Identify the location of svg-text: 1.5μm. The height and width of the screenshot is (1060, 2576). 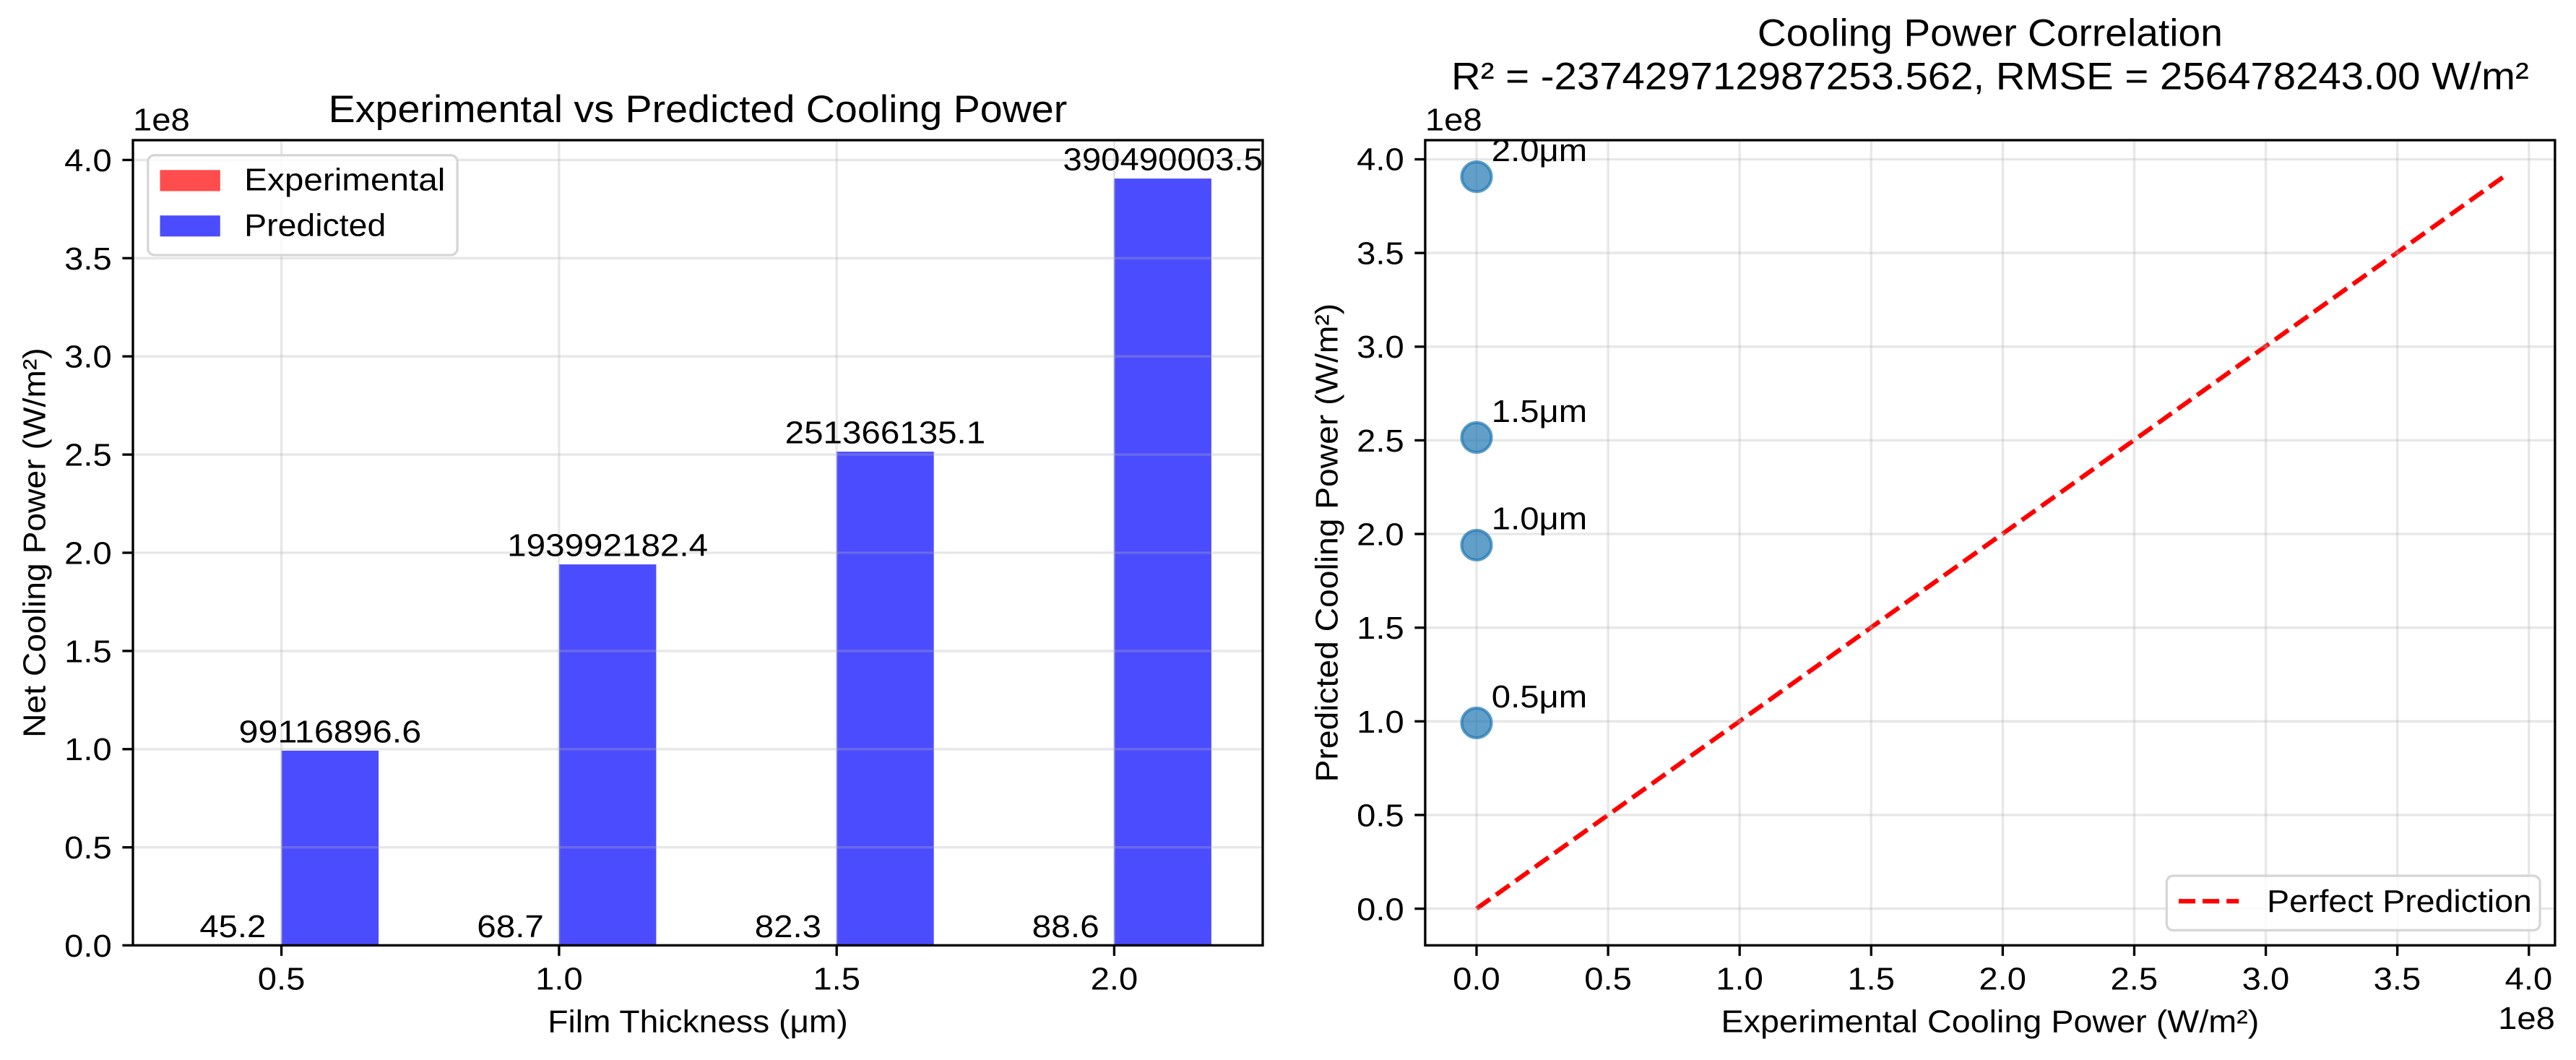
(1539, 411).